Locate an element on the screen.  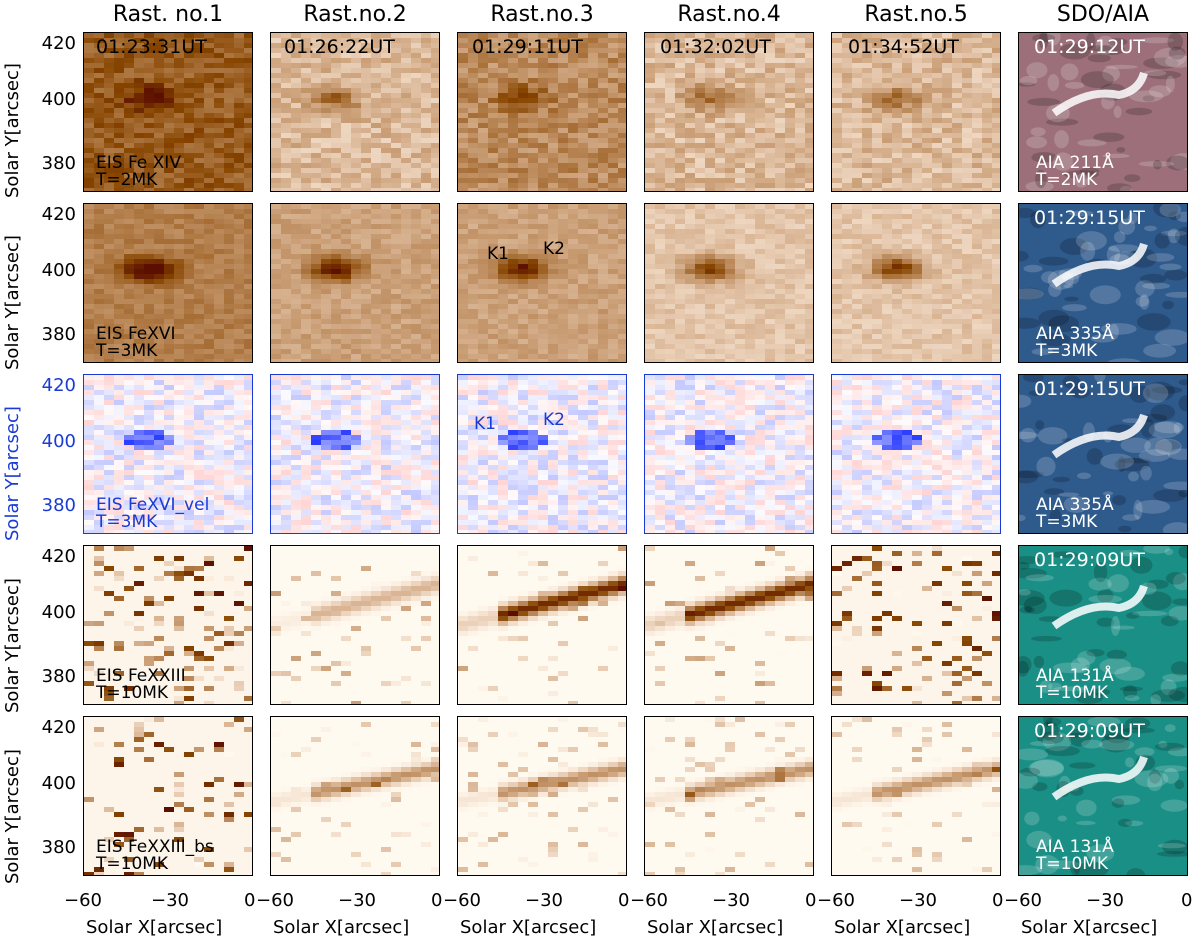
eis-temp-label: T=2MK is located at coordinates (127, 180).